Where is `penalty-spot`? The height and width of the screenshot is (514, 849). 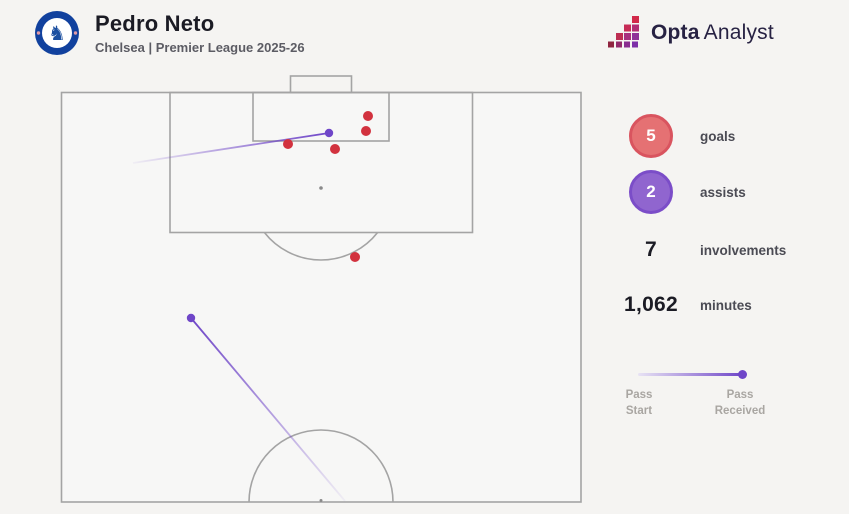
penalty-spot is located at coordinates (321, 188).